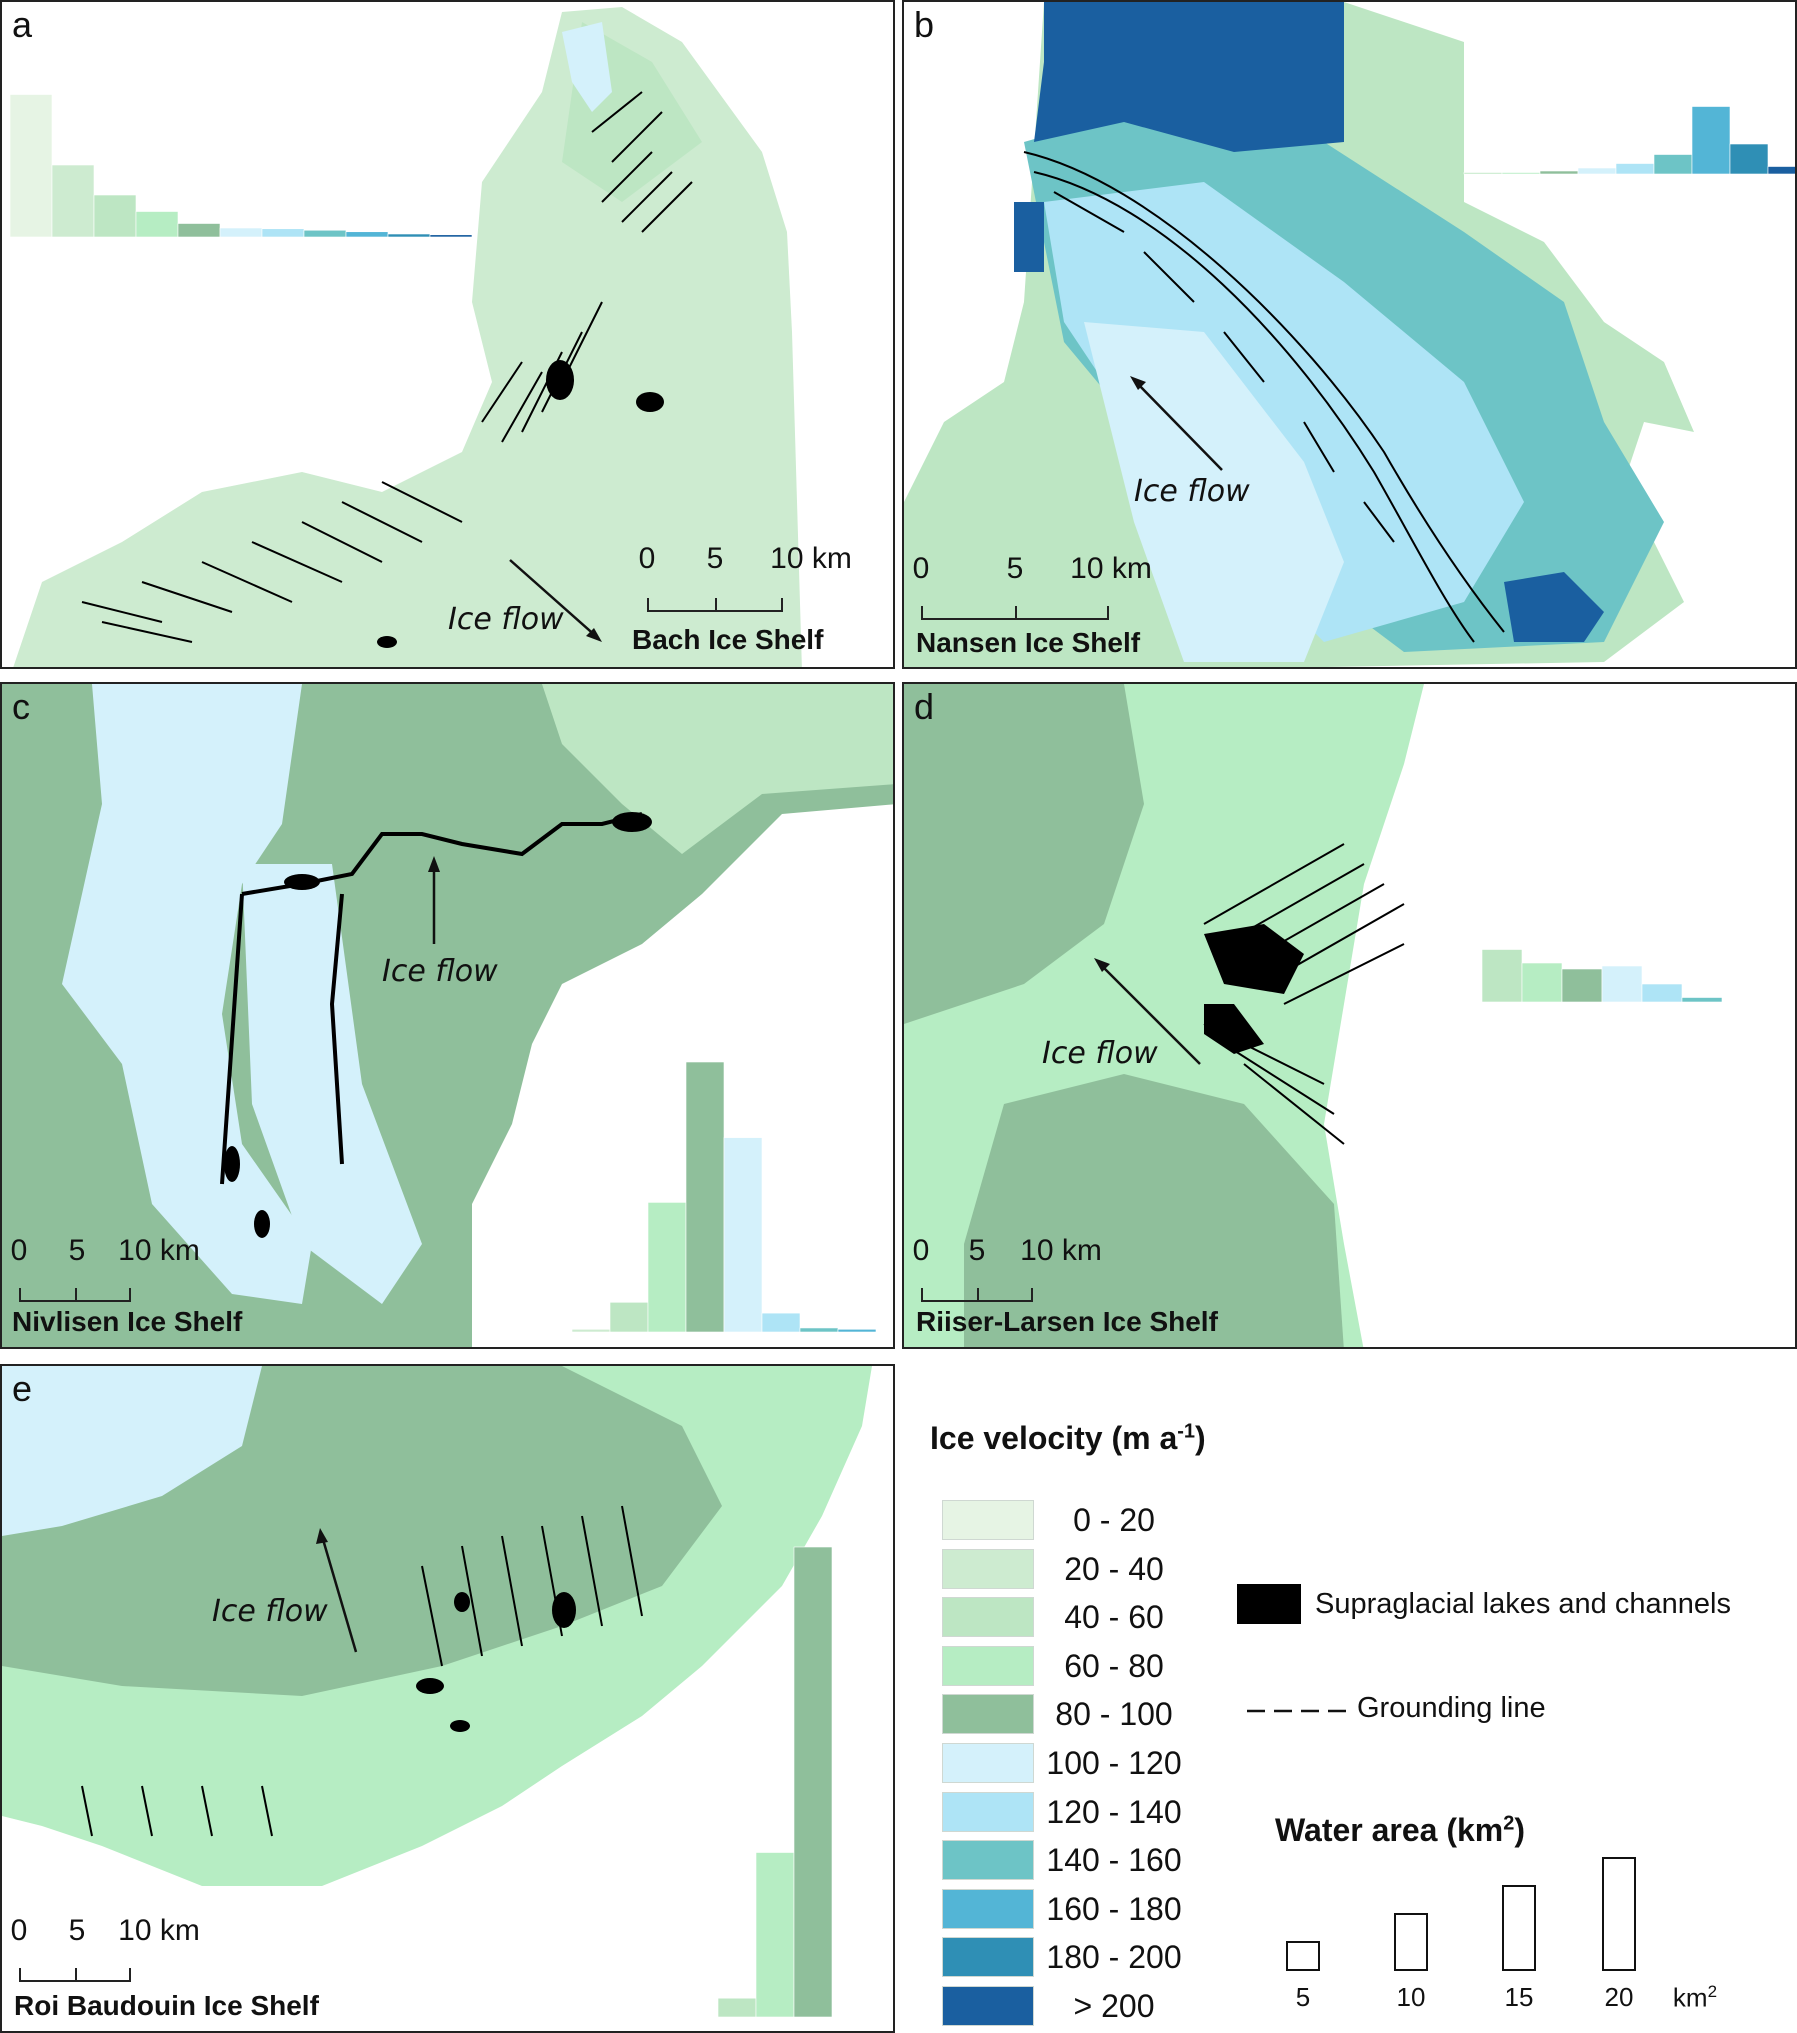  Describe the element at coordinates (1114, 1908) in the screenshot. I see `velocity-label: 160 - 180` at that location.